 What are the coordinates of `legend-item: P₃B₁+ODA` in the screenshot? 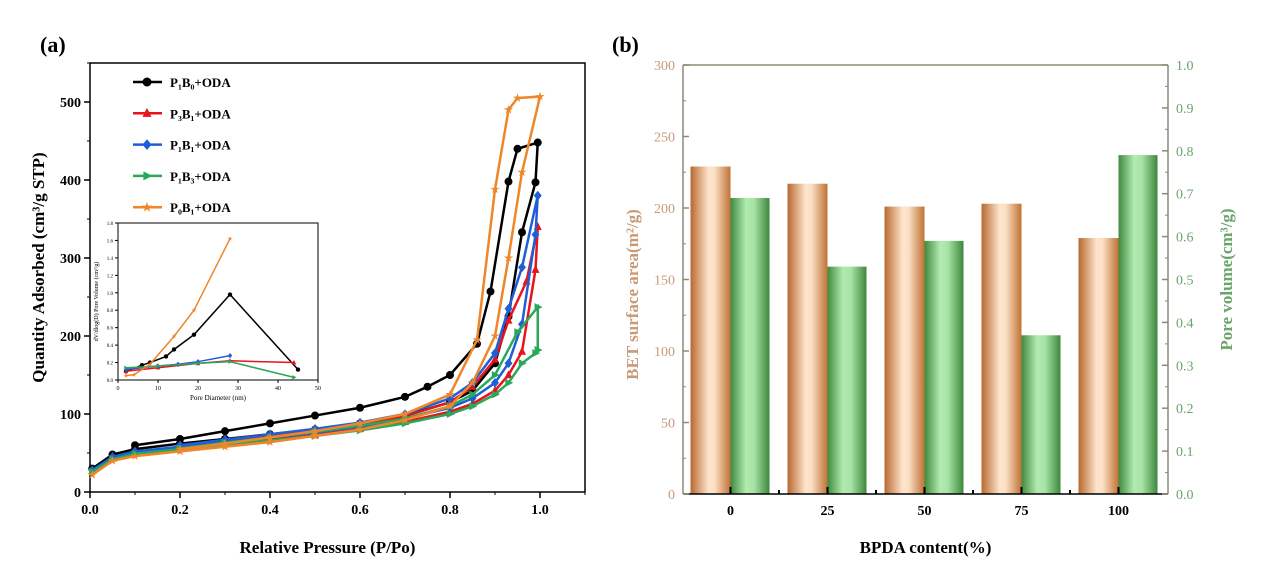 It's located at (182, 113).